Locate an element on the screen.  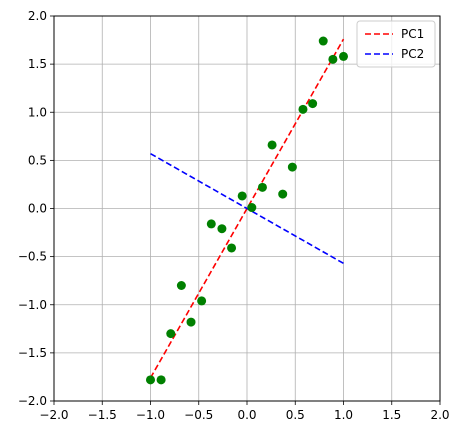
y-tick-label: 0.5 is located at coordinates (37, 160).